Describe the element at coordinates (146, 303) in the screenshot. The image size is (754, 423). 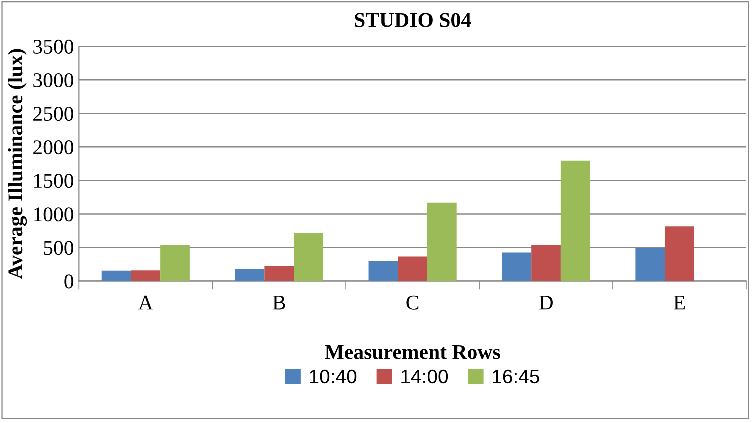
I see `x-tick-label: A` at that location.